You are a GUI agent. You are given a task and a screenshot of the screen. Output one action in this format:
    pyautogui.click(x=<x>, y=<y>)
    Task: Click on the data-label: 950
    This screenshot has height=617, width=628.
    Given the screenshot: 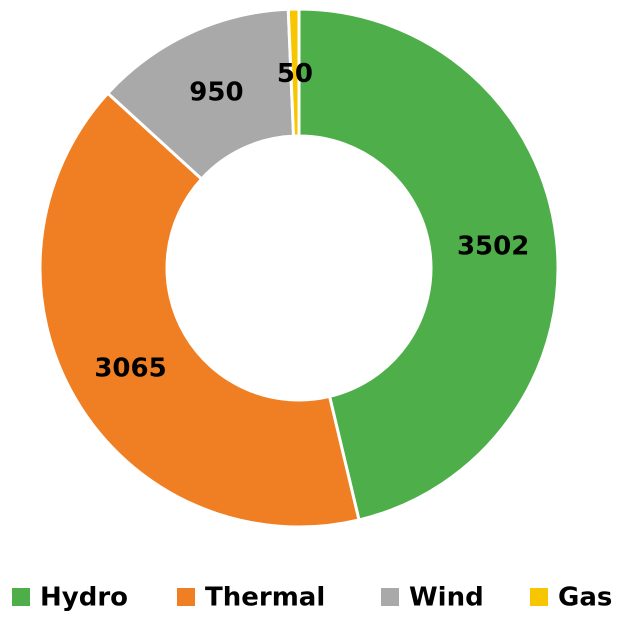 What is the action you would take?
    pyautogui.click(x=216, y=92)
    